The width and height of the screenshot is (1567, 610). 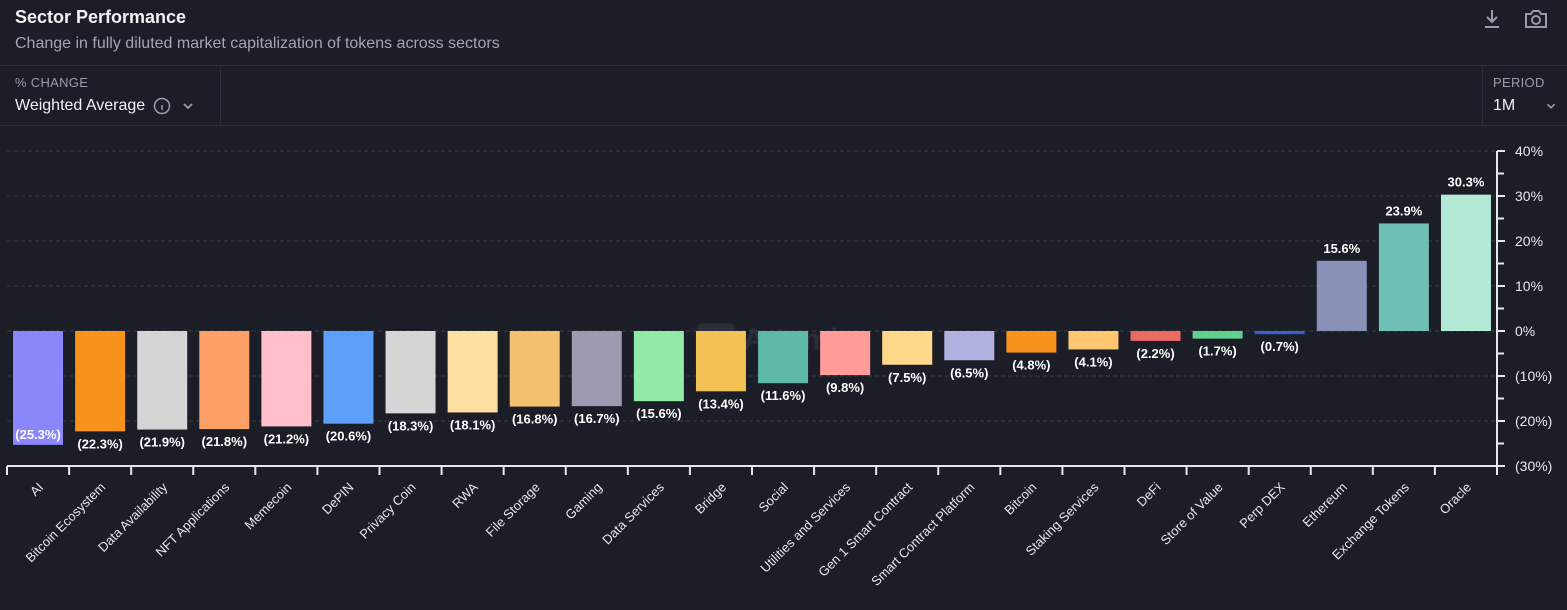 I want to click on data-label: (16.7%), so click(x=597, y=418).